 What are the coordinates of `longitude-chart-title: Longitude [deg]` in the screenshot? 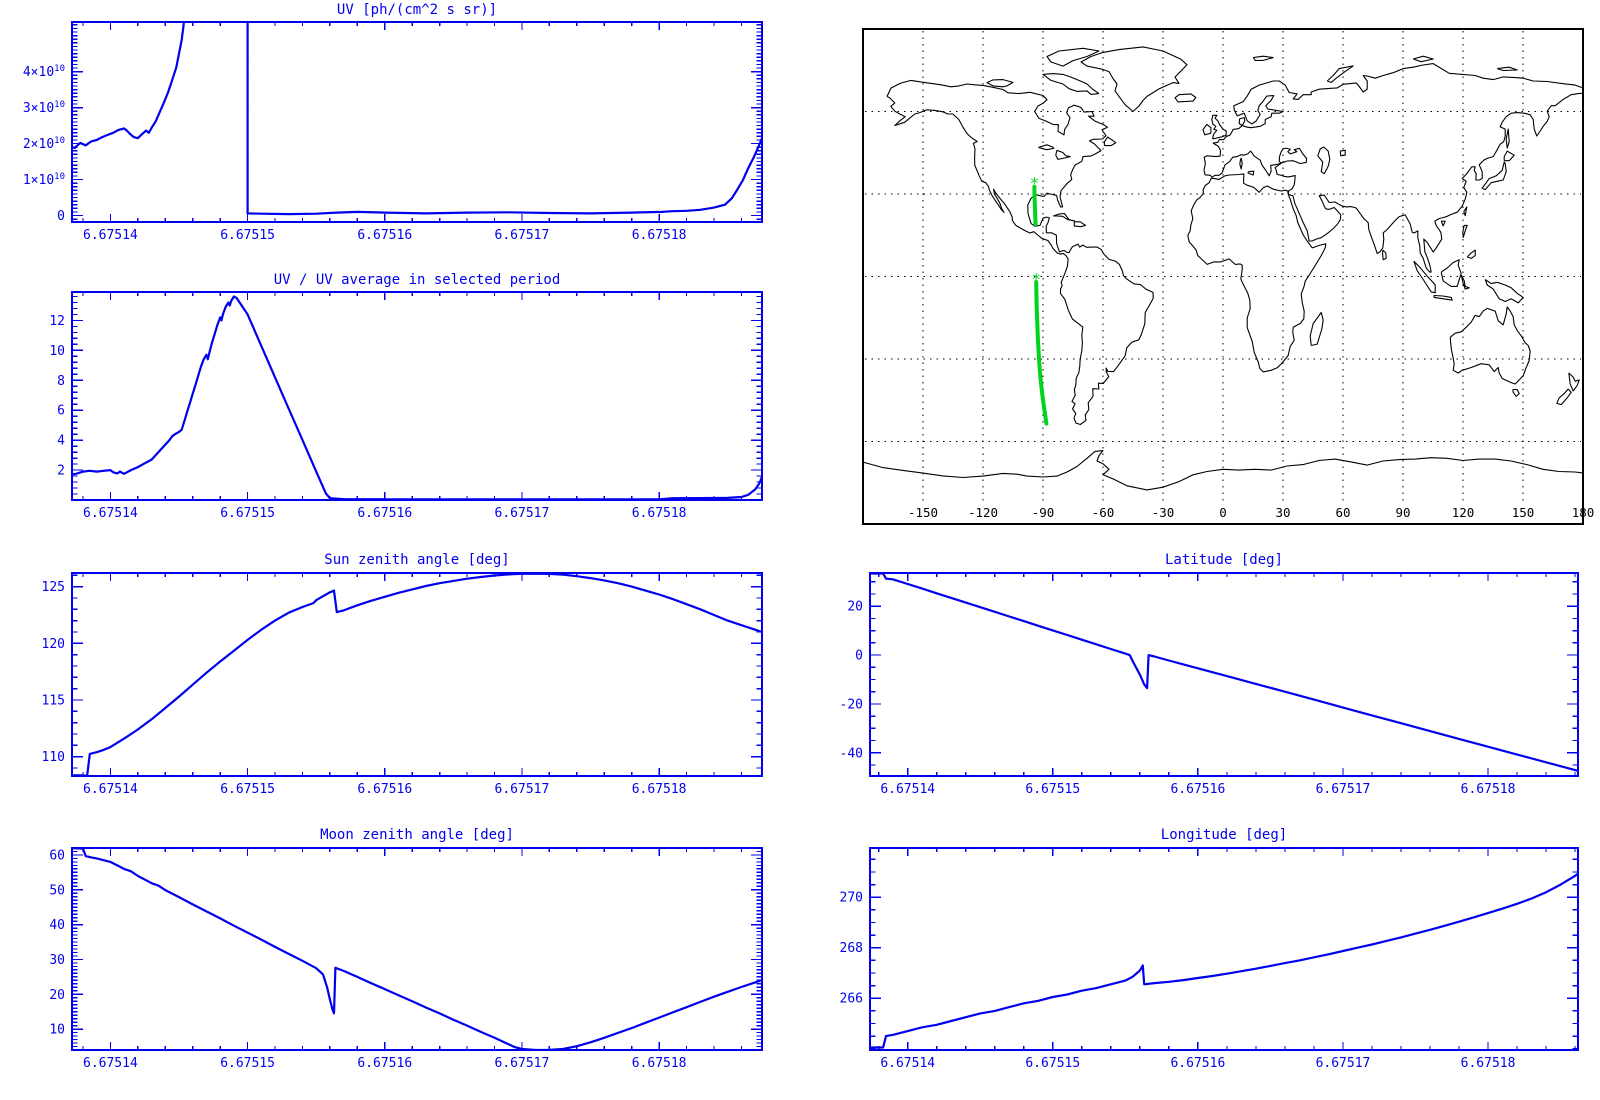 It's located at (1224, 835).